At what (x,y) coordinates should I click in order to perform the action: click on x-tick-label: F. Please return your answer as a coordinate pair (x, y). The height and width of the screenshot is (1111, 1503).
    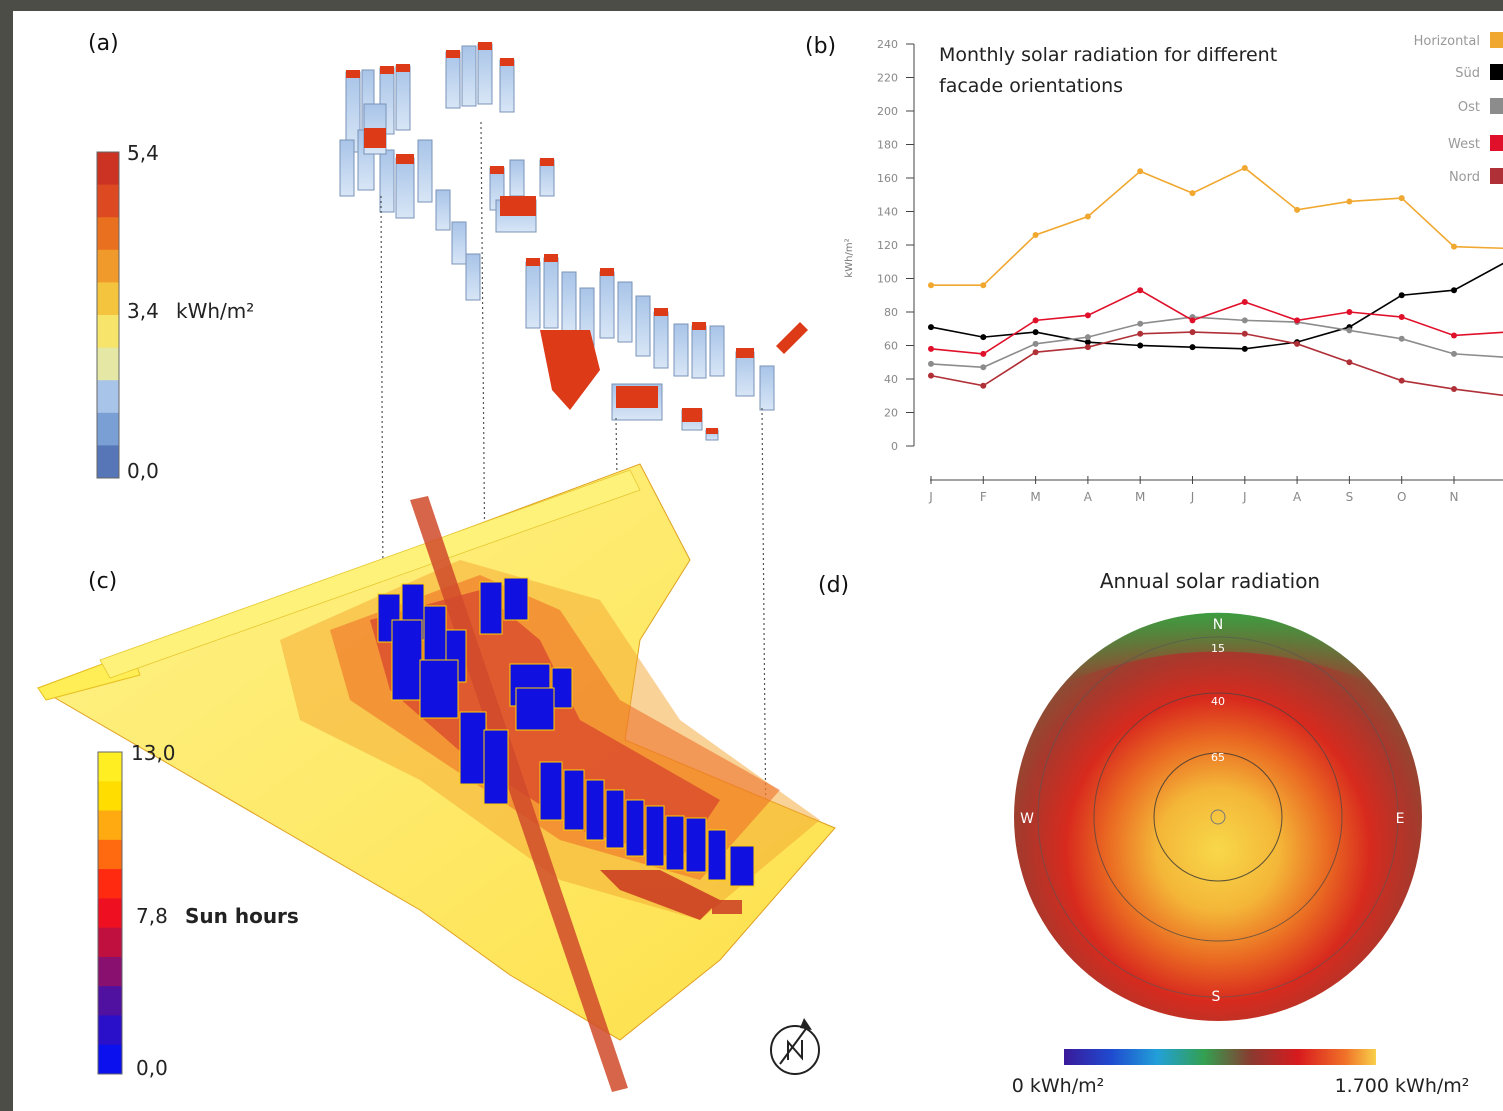
    Looking at the image, I should click on (983, 497).